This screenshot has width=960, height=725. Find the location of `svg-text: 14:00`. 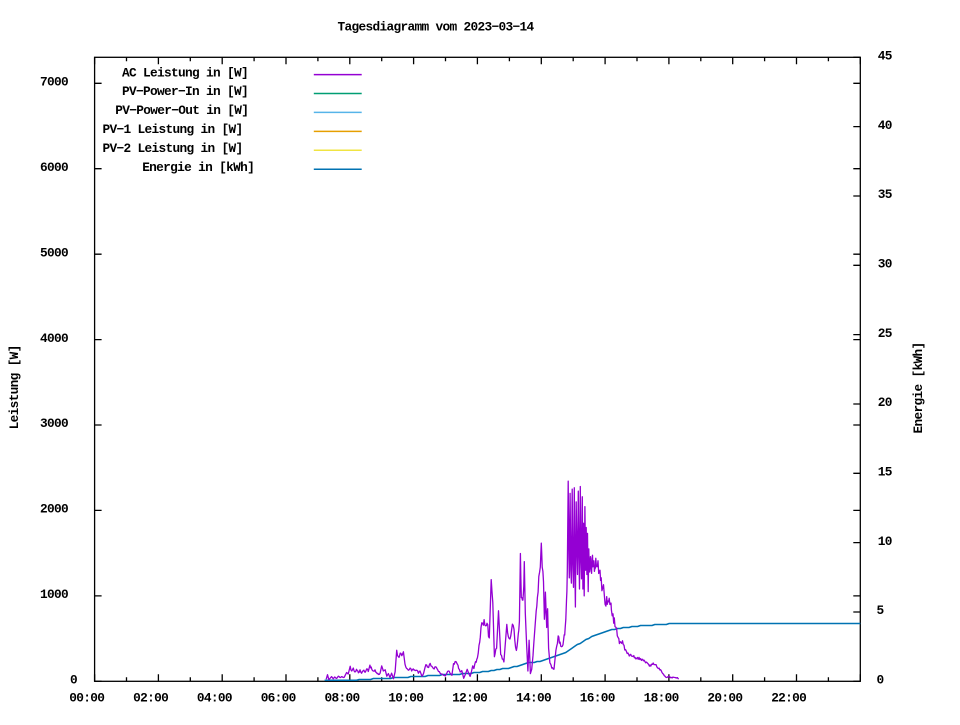

svg-text: 14:00 is located at coordinates (533, 698).